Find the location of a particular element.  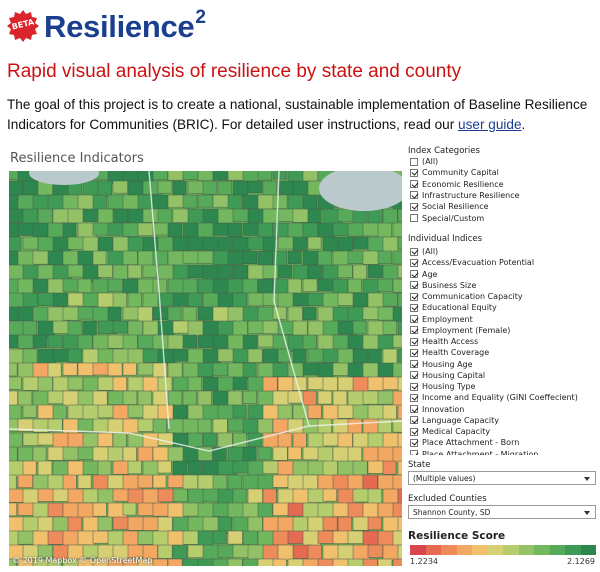

filter-option: Innovation is located at coordinates (437, 409).